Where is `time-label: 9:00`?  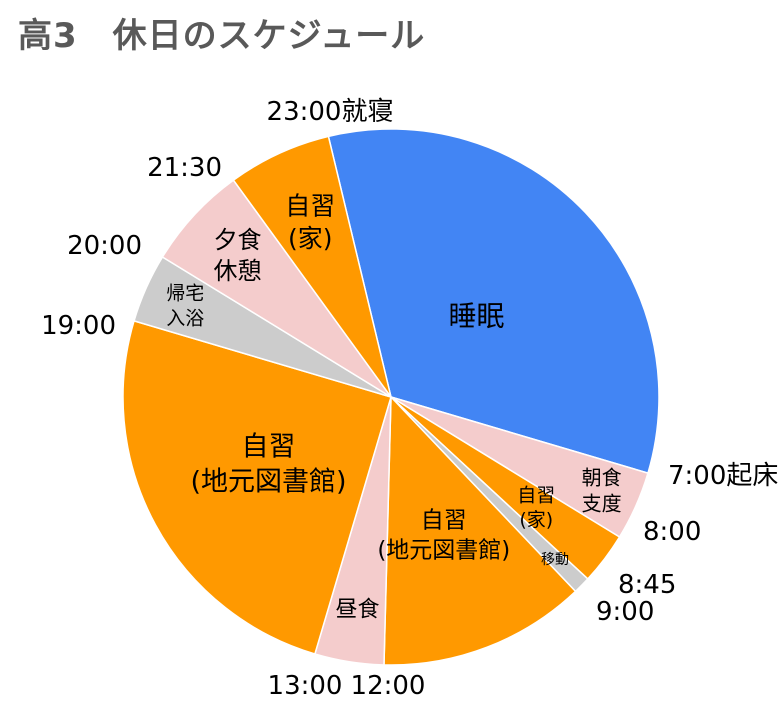
time-label: 9:00 is located at coordinates (625, 612).